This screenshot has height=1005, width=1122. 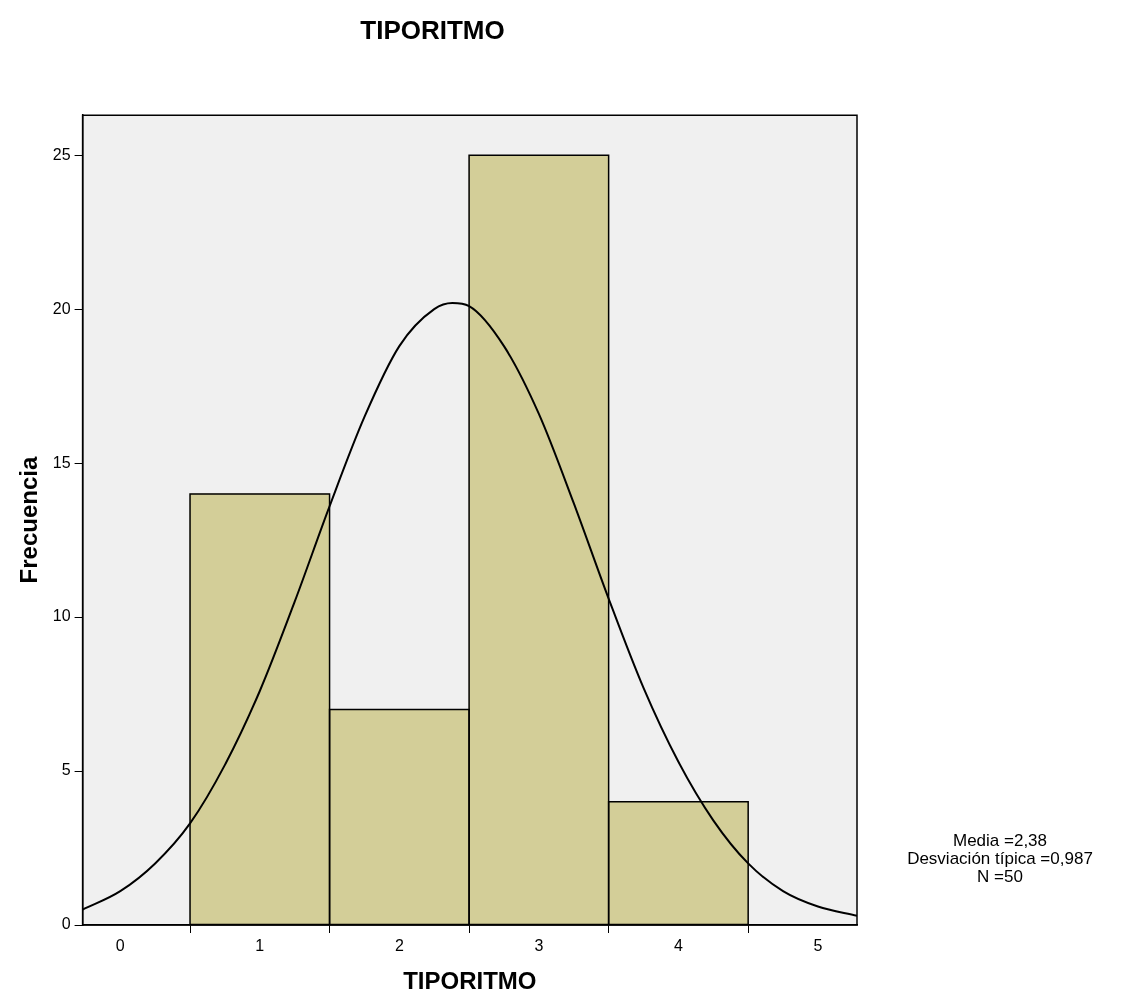 I want to click on x-tick-label: 0, so click(x=120, y=946).